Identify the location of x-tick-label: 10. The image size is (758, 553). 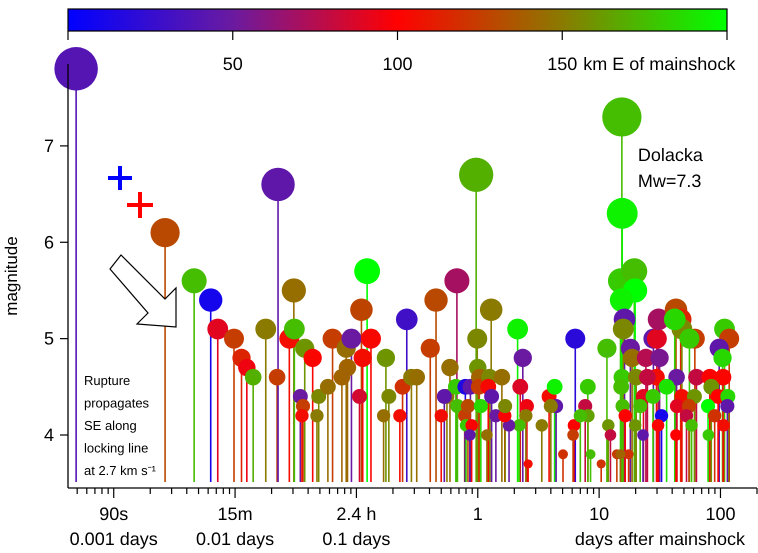
(599, 514).